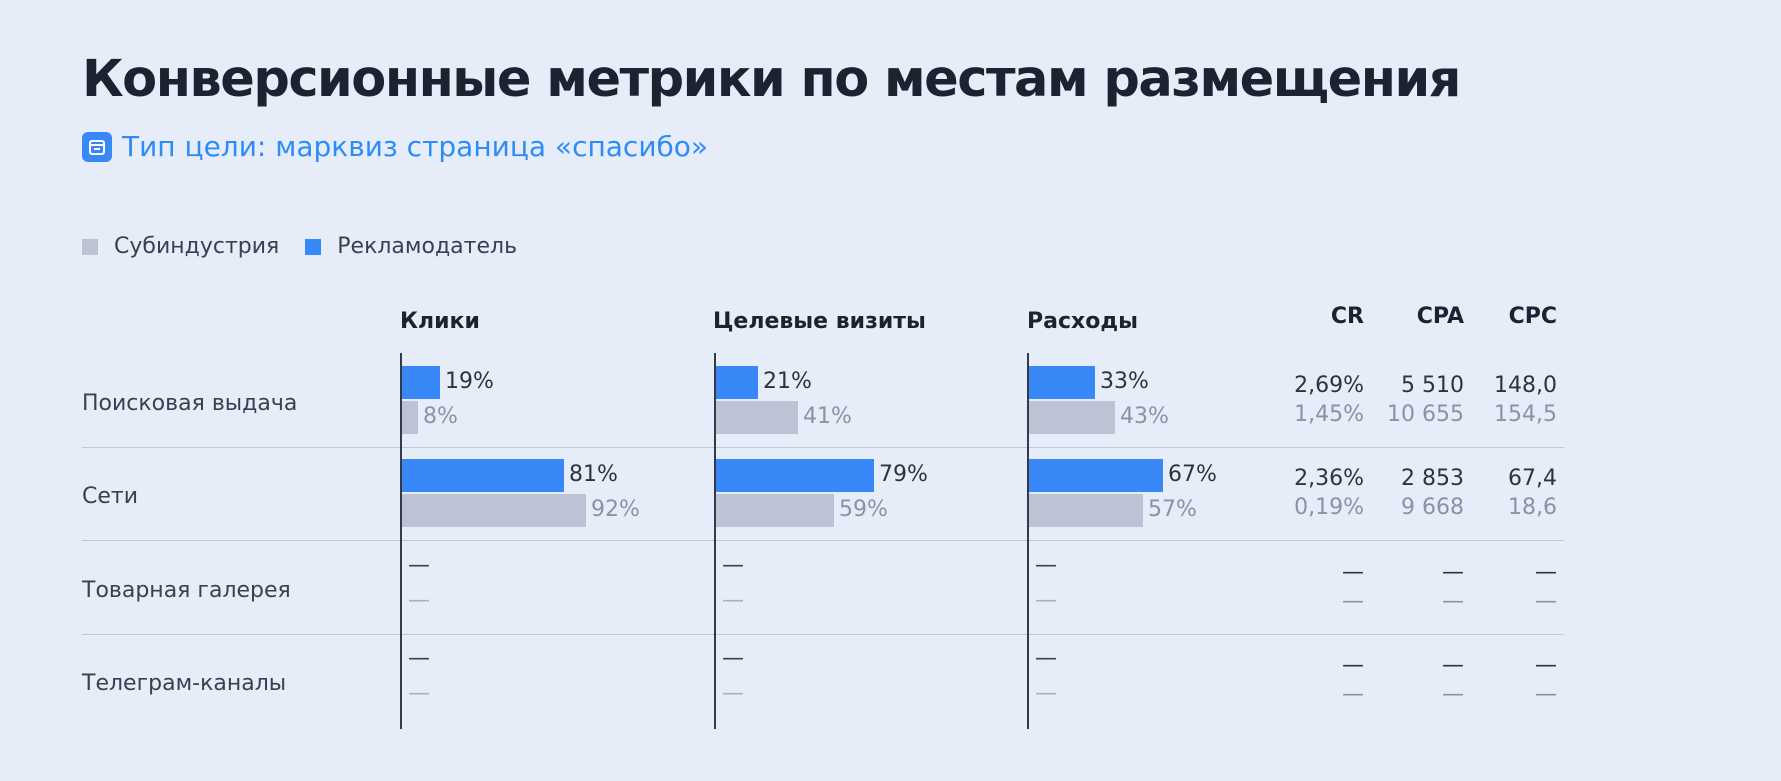 The width and height of the screenshot is (1781, 781). What do you see at coordinates (1532, 507) in the screenshot?
I see `metric-value-cpc-subindustry: 18,6` at bounding box center [1532, 507].